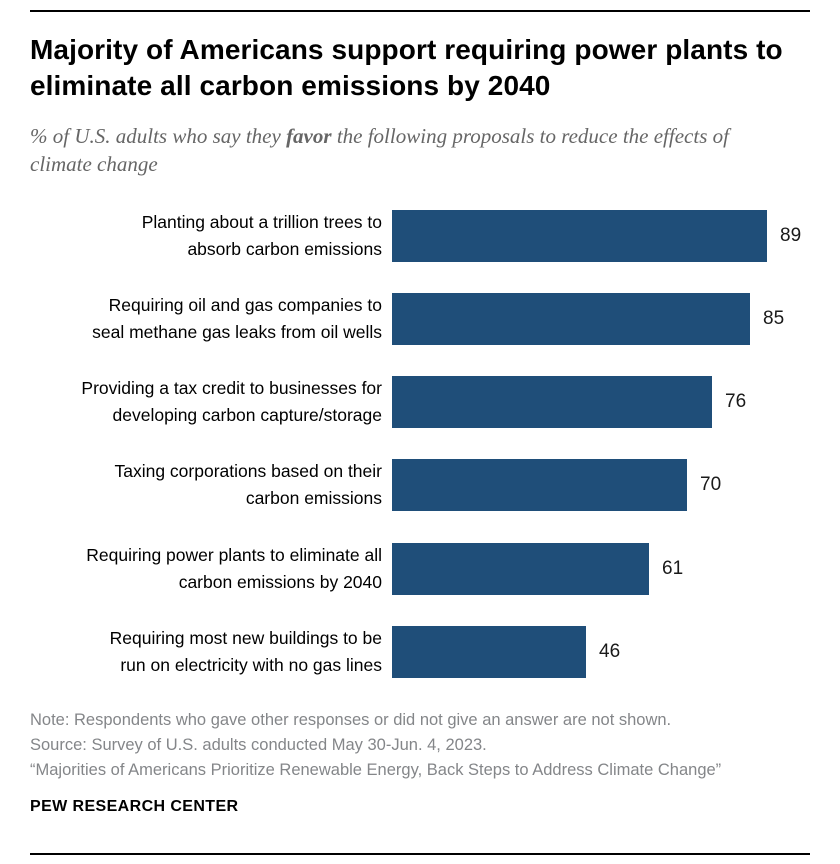 The image size is (840, 864). I want to click on bar-track: 46, so click(601, 651).